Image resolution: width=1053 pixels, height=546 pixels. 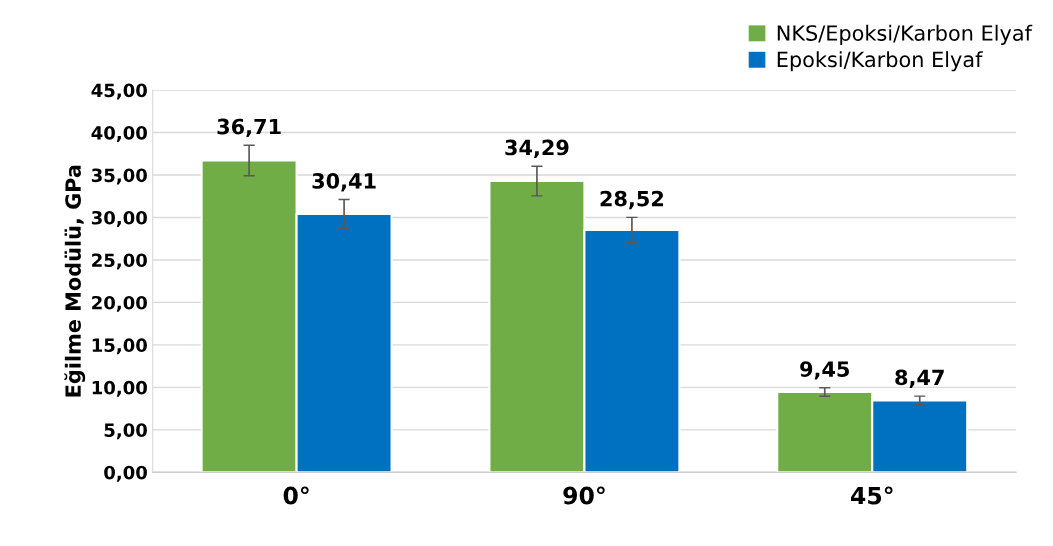 What do you see at coordinates (119, 91) in the screenshot?
I see `y-tick-label: 45,00` at bounding box center [119, 91].